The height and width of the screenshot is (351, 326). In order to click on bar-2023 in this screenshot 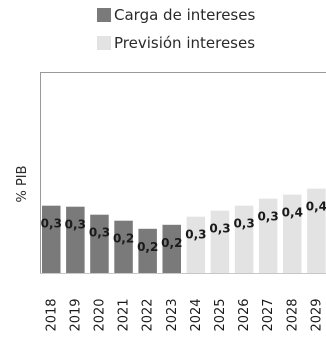, I will do `click(171, 248)`.